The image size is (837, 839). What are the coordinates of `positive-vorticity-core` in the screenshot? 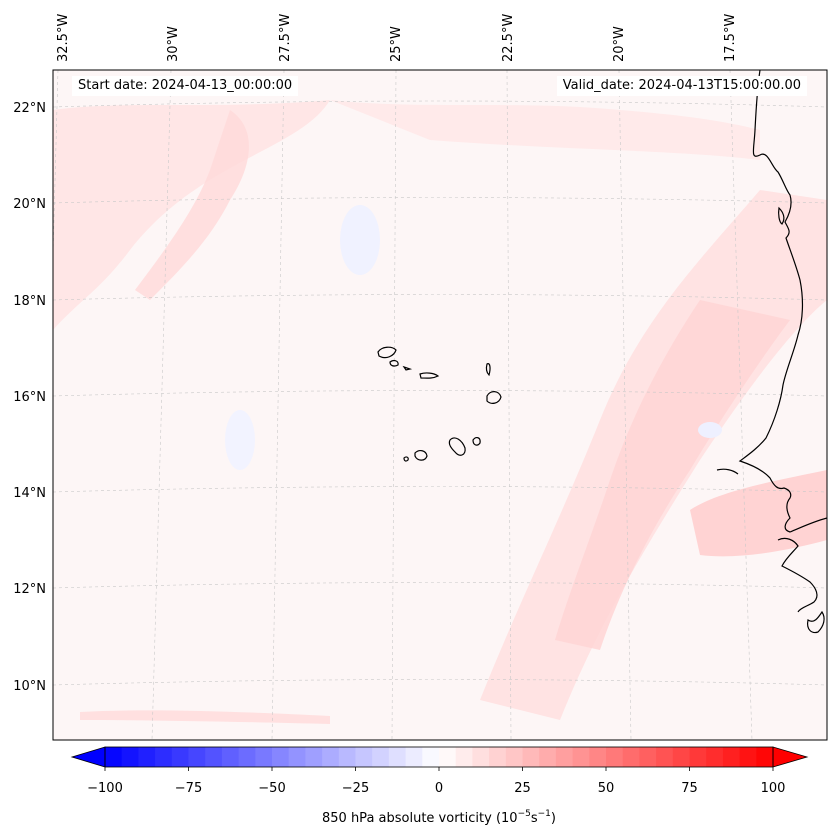 It's located at (672, 475).